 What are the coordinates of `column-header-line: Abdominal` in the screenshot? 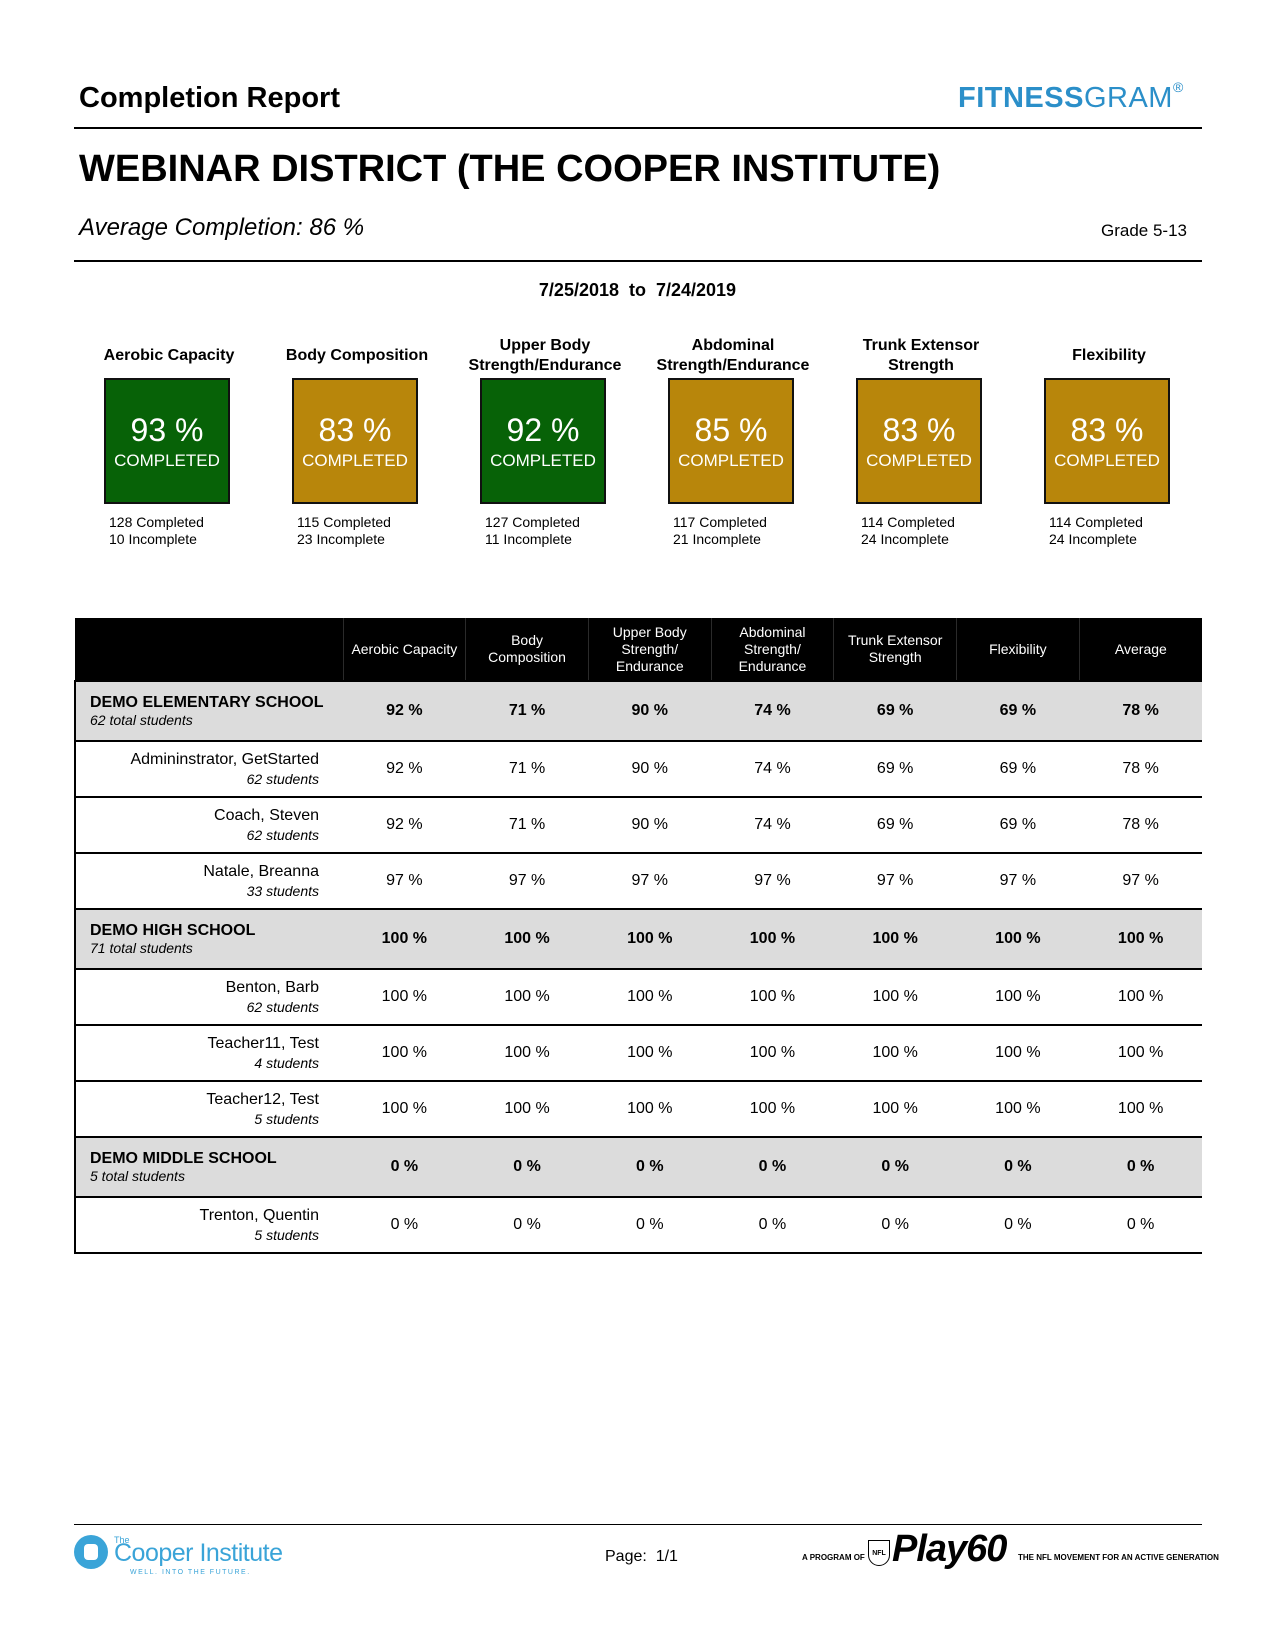 It's located at (772, 631).